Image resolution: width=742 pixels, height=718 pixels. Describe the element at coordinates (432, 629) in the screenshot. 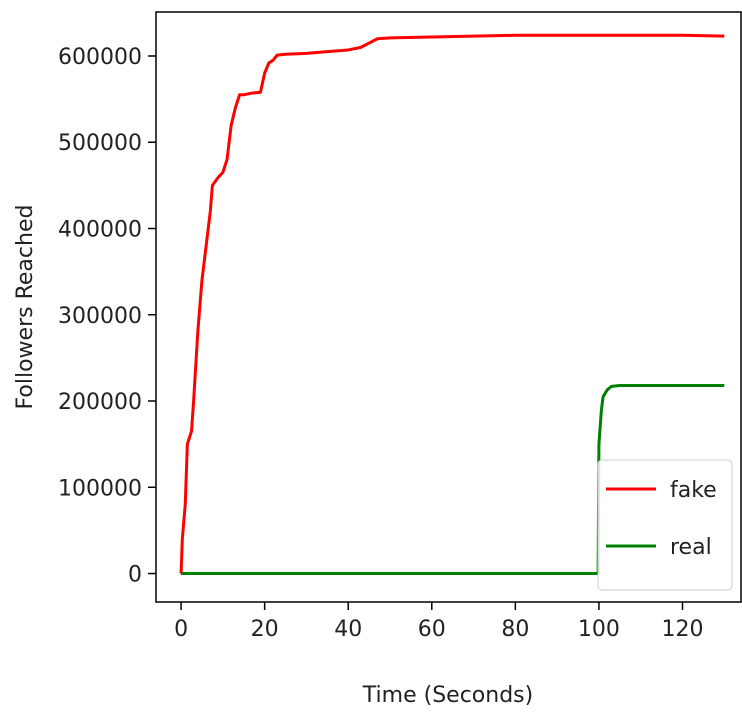

I see `x-tick-label: 60` at that location.